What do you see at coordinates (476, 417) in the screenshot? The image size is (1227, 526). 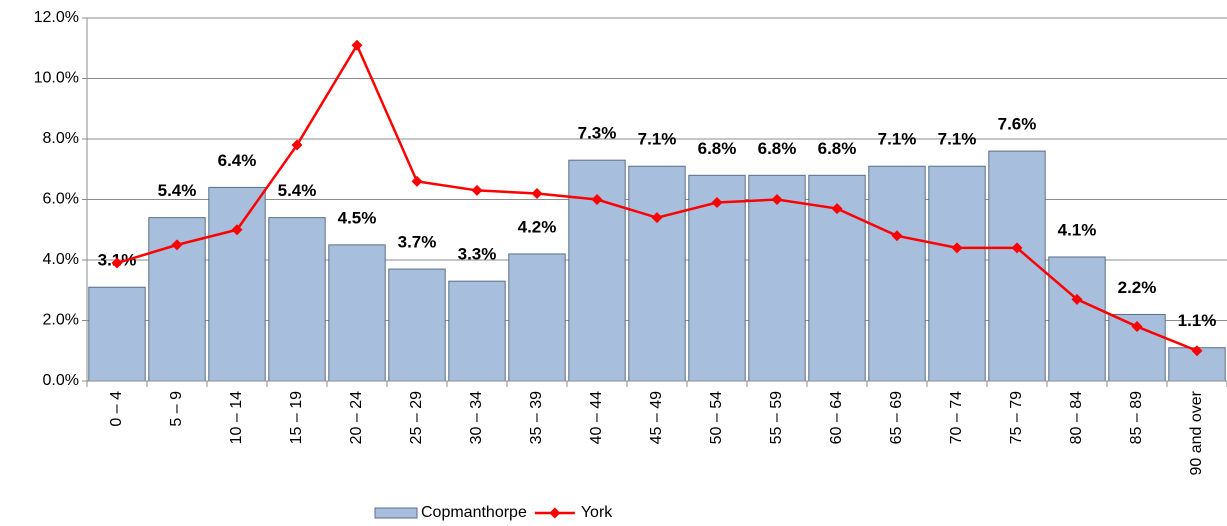 I see `x-tick-label: 30 – 34` at bounding box center [476, 417].